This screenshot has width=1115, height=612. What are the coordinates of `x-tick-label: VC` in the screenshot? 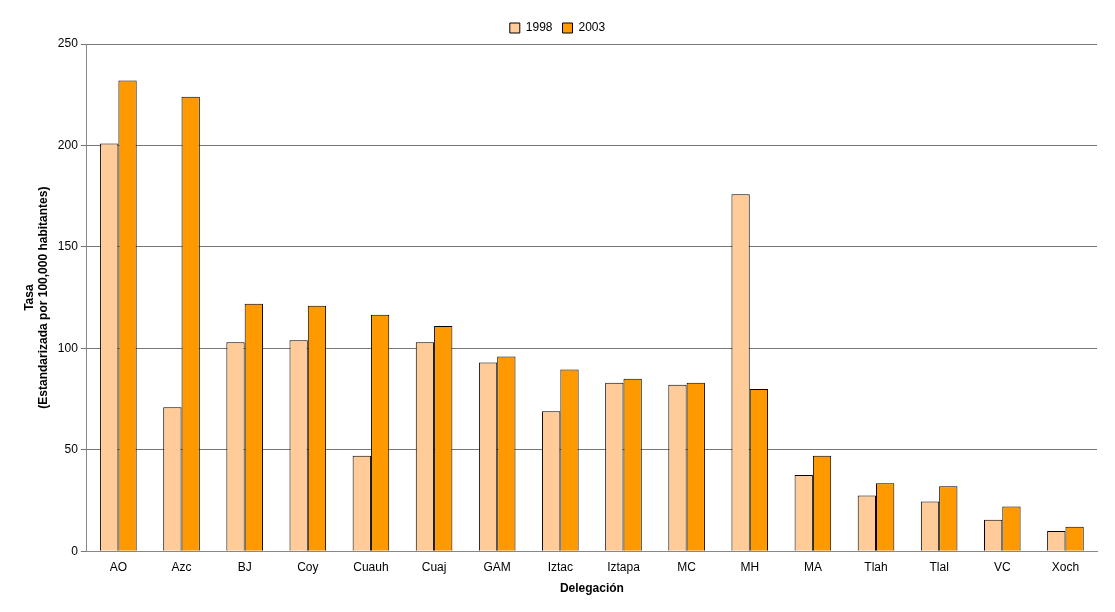 It's located at (1002, 566).